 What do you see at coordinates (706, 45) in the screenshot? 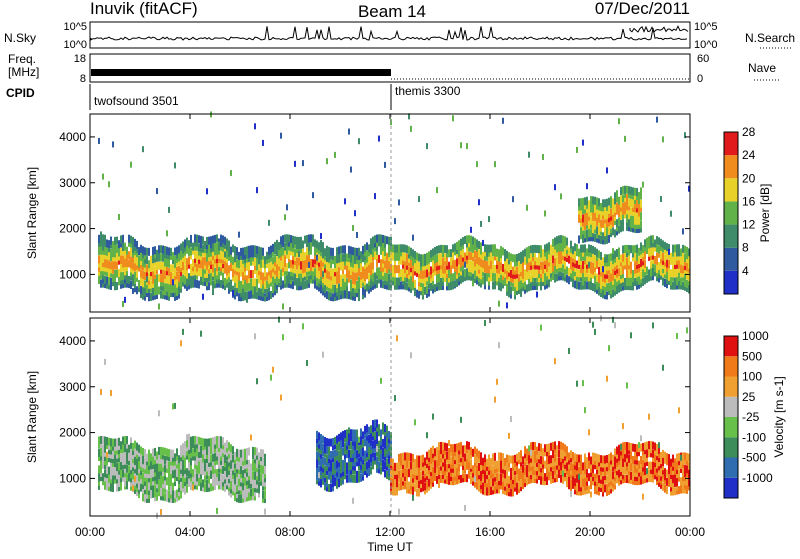
I see `nsearch-tick-bottom: 10^0` at bounding box center [706, 45].